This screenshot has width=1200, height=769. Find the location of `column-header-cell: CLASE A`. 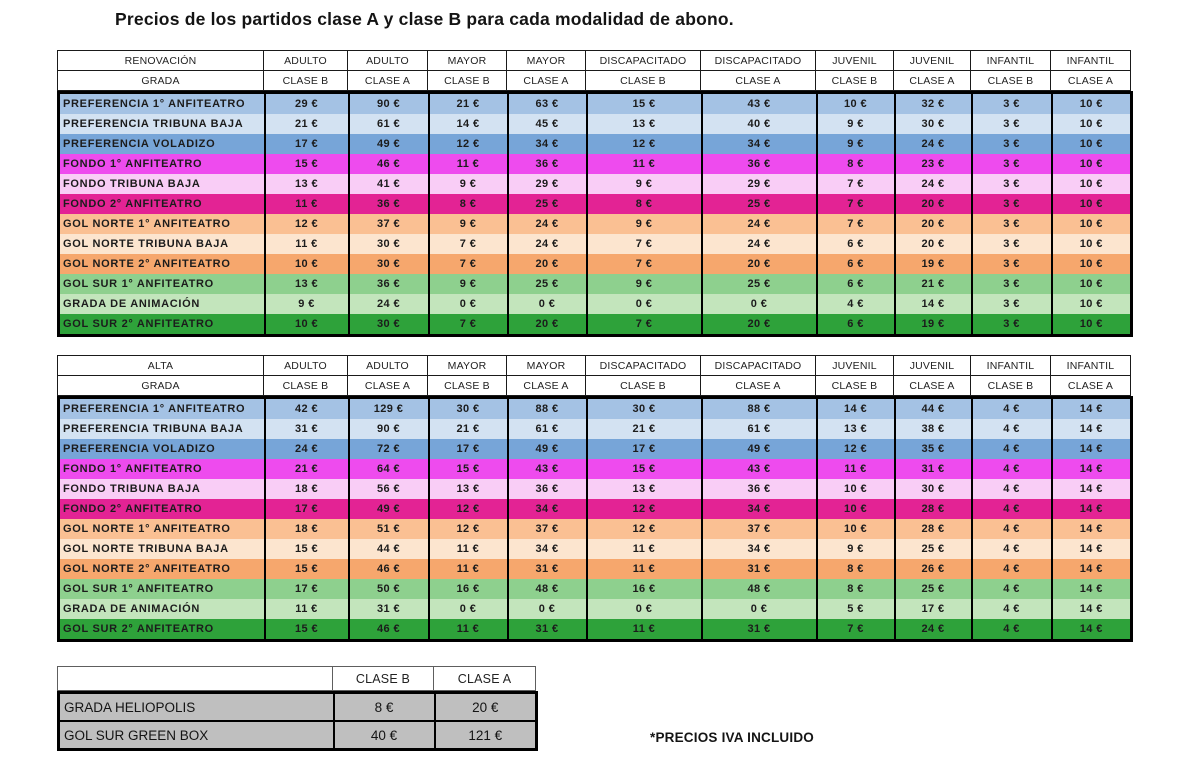

column-header-cell: CLASE A is located at coordinates (758, 385).